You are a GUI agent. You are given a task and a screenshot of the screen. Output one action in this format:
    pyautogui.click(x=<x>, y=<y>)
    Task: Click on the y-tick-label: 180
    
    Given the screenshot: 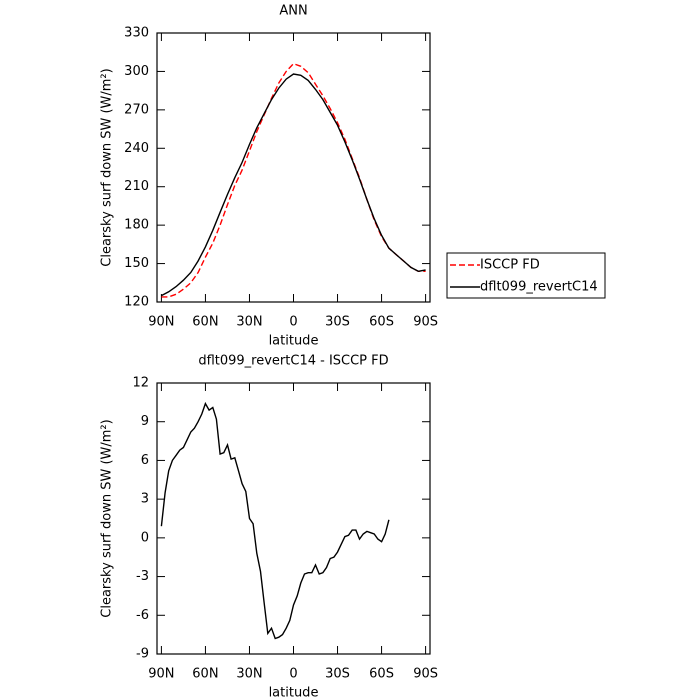 What is the action you would take?
    pyautogui.click(x=136, y=225)
    